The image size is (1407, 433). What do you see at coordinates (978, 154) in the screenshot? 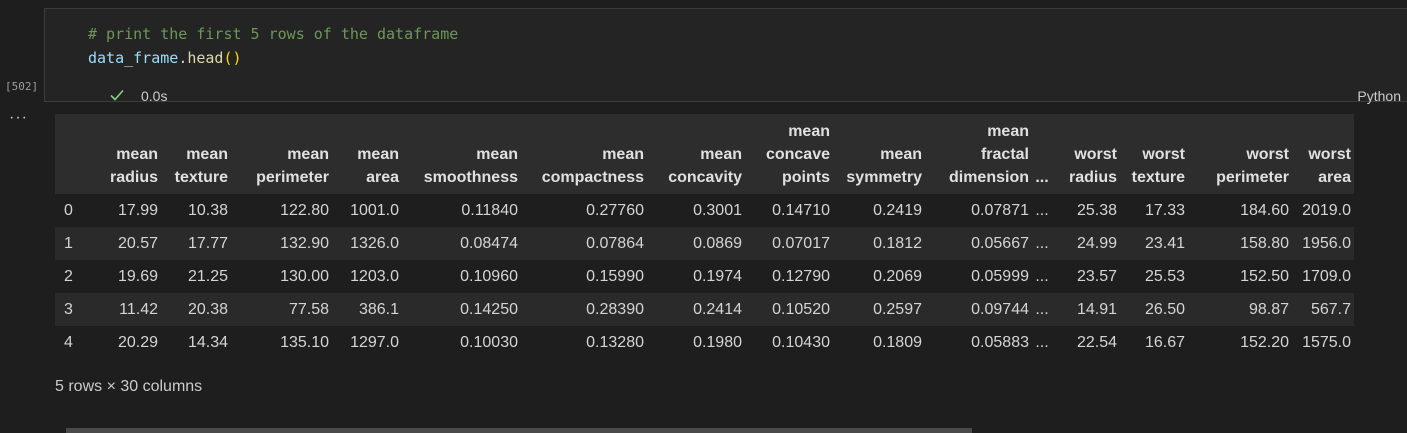
I see `column-header: mean fractal dimension` at bounding box center [978, 154].